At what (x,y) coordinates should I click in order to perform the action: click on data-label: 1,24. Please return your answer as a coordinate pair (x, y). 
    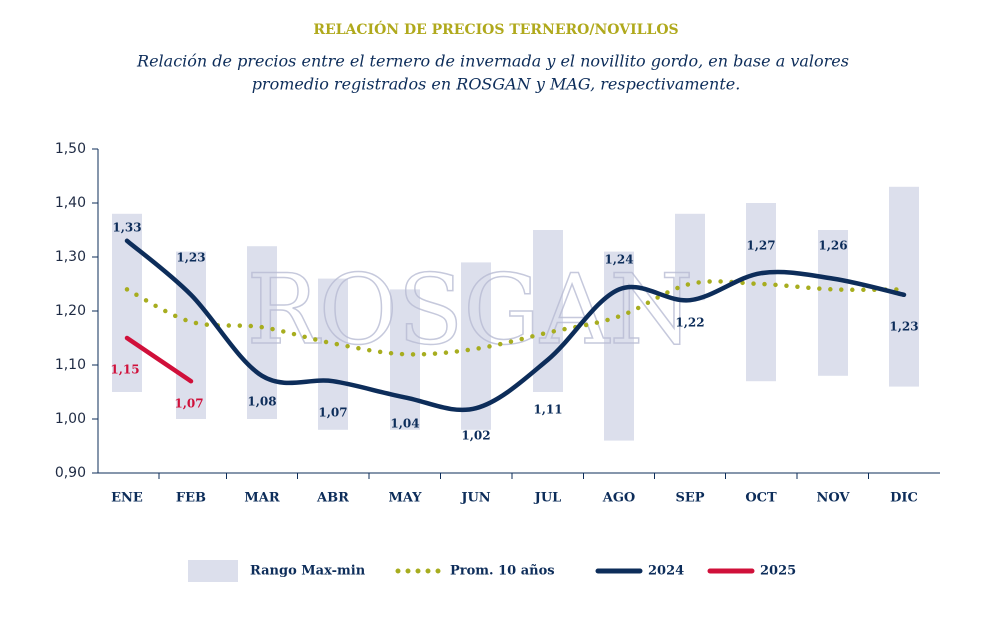
    Looking at the image, I should click on (618, 260).